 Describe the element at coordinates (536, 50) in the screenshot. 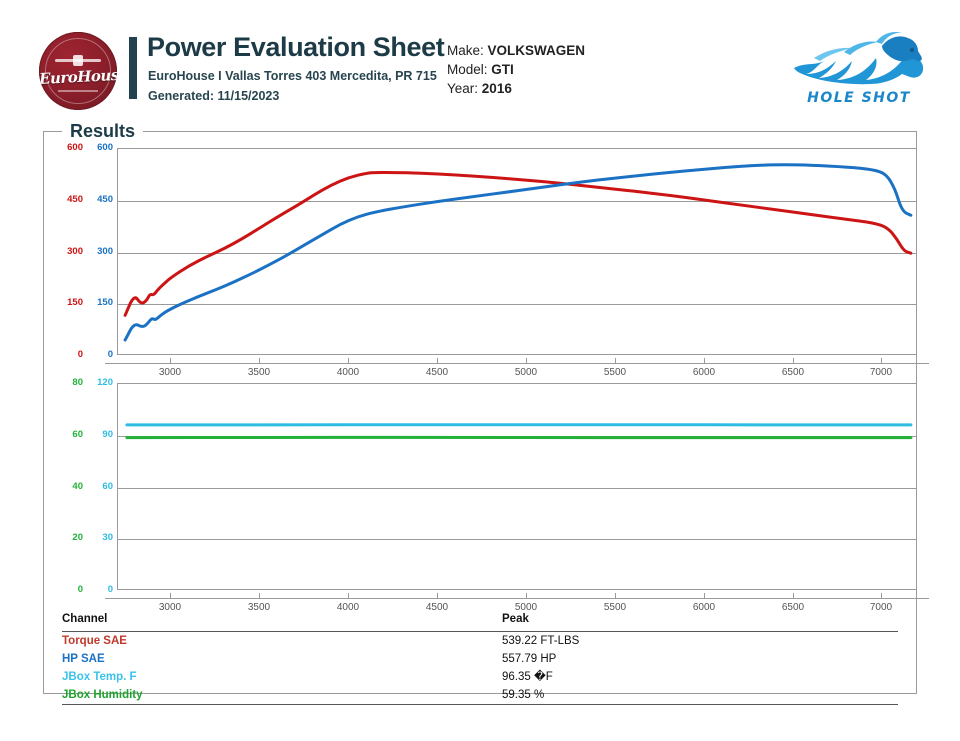

I see `vehicle-make-value: VOLKSWAGEN` at that location.